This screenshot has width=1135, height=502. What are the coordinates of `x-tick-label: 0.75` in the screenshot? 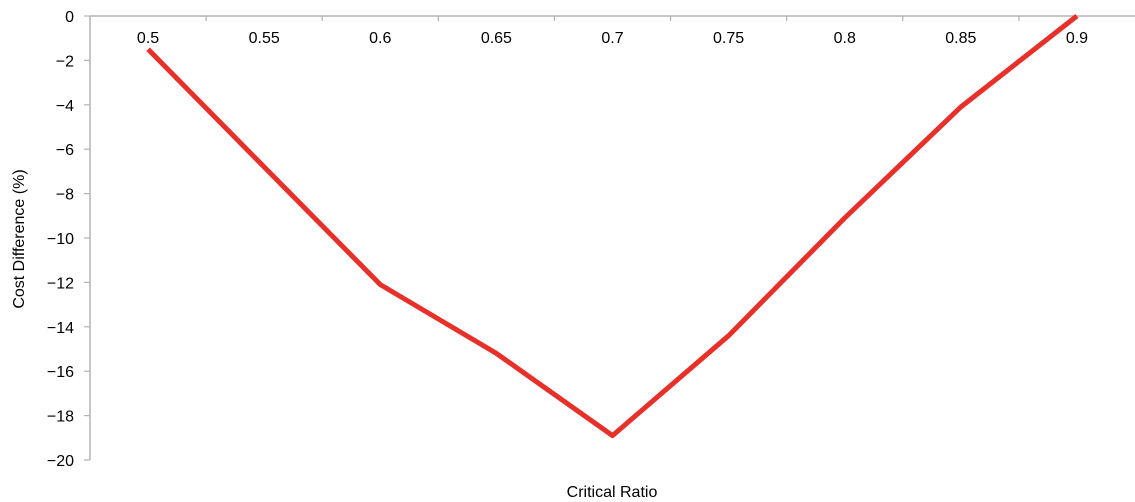 It's located at (728, 38).